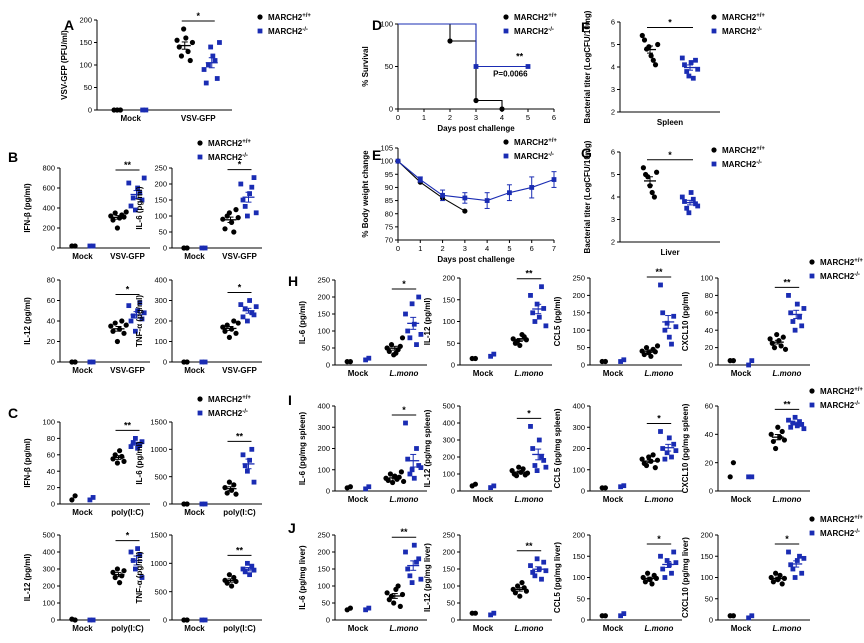 This screenshot has height=643, width=864. I want to click on y-tick-label: 40, so click(51, 321).